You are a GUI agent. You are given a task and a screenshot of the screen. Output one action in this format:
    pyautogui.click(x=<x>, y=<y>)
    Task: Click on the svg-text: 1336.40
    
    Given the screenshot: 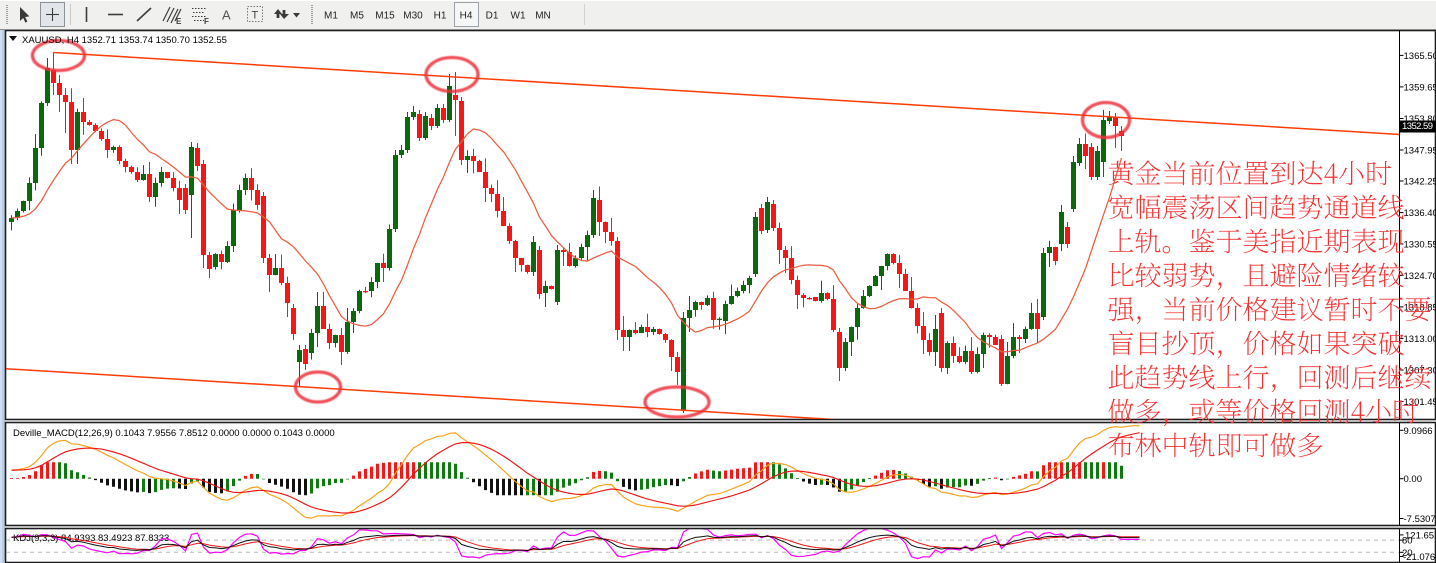 What is the action you would take?
    pyautogui.click(x=1420, y=213)
    